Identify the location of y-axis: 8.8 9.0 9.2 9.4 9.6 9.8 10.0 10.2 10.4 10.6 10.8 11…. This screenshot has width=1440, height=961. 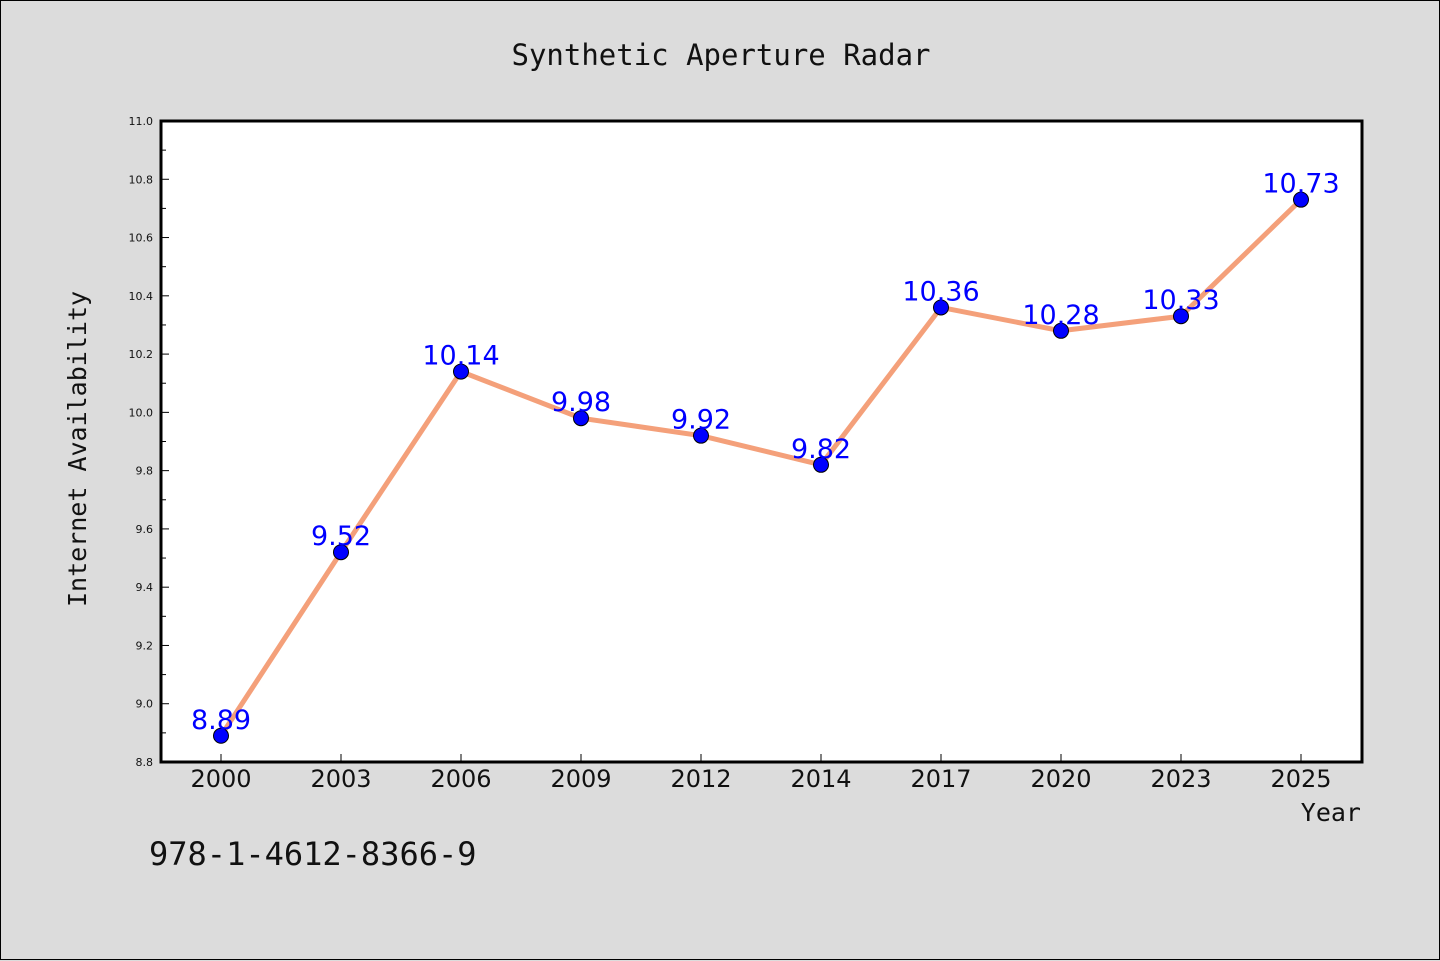
(149, 442).